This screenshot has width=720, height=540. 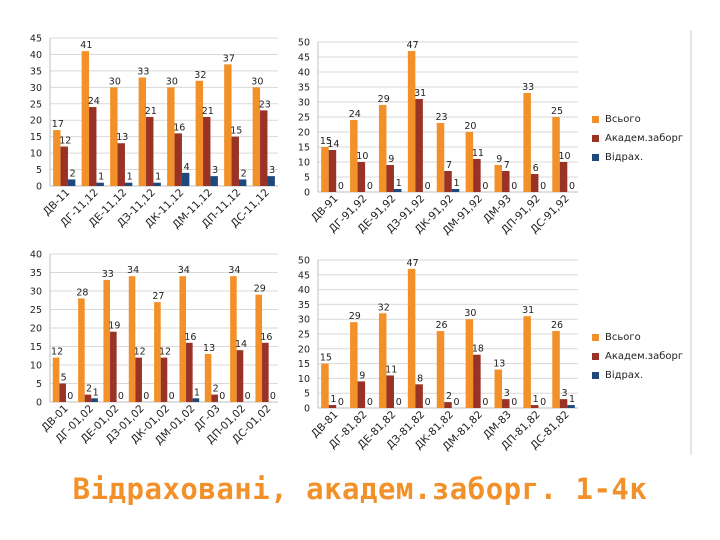 I want to click on data-label: 11, so click(x=478, y=153).